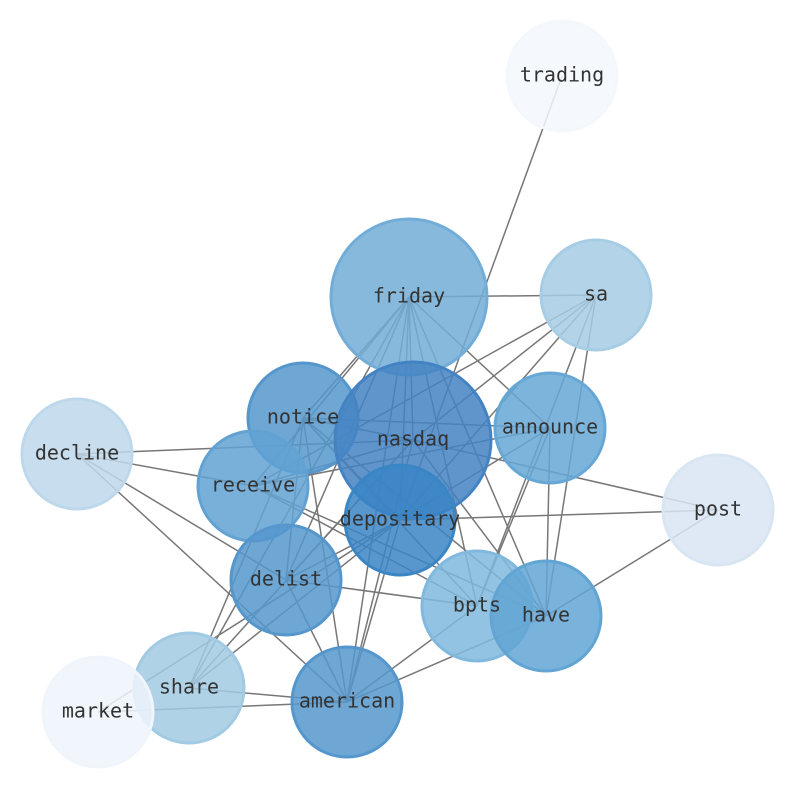  I want to click on node-label: delist, so click(286, 579).